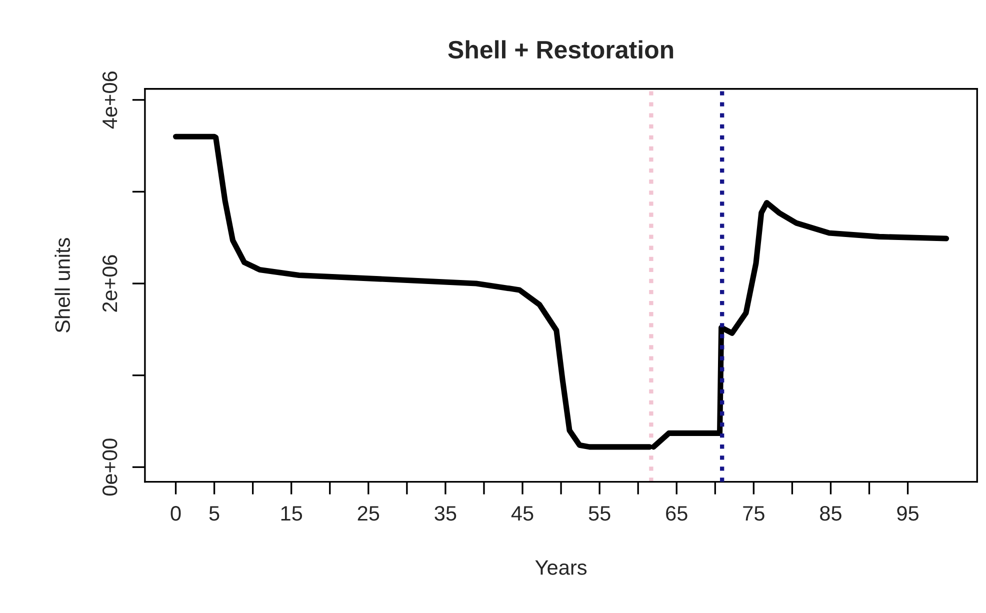 This screenshot has width=986, height=613. Describe the element at coordinates (753, 513) in the screenshot. I see `x-tick-label: 75` at that location.